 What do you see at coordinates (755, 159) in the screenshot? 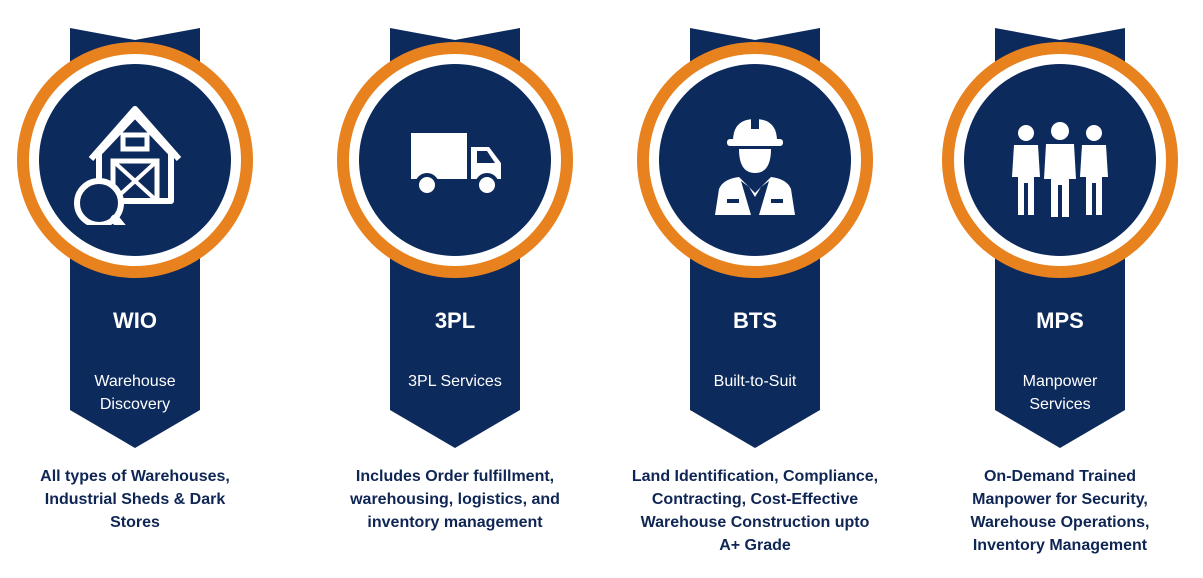
I see `construction-worker-icon` at bounding box center [755, 159].